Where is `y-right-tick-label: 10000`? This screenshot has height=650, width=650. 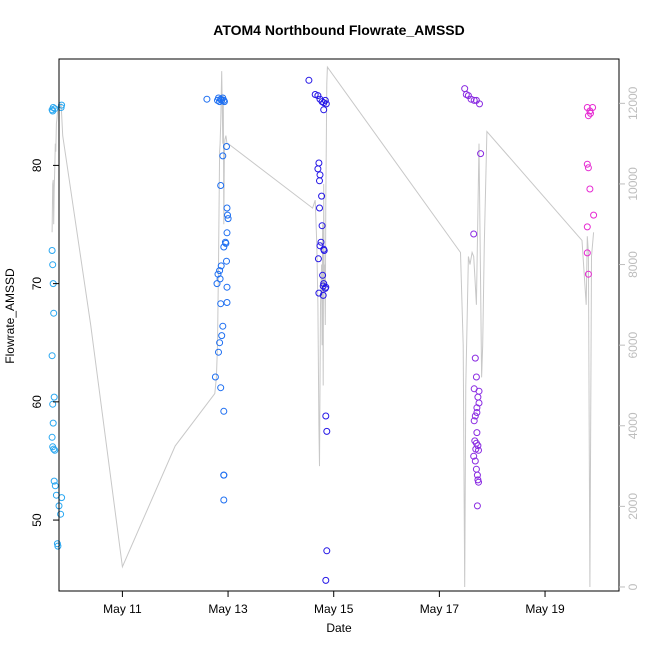 y-right-tick-label: 10000 is located at coordinates (633, 184).